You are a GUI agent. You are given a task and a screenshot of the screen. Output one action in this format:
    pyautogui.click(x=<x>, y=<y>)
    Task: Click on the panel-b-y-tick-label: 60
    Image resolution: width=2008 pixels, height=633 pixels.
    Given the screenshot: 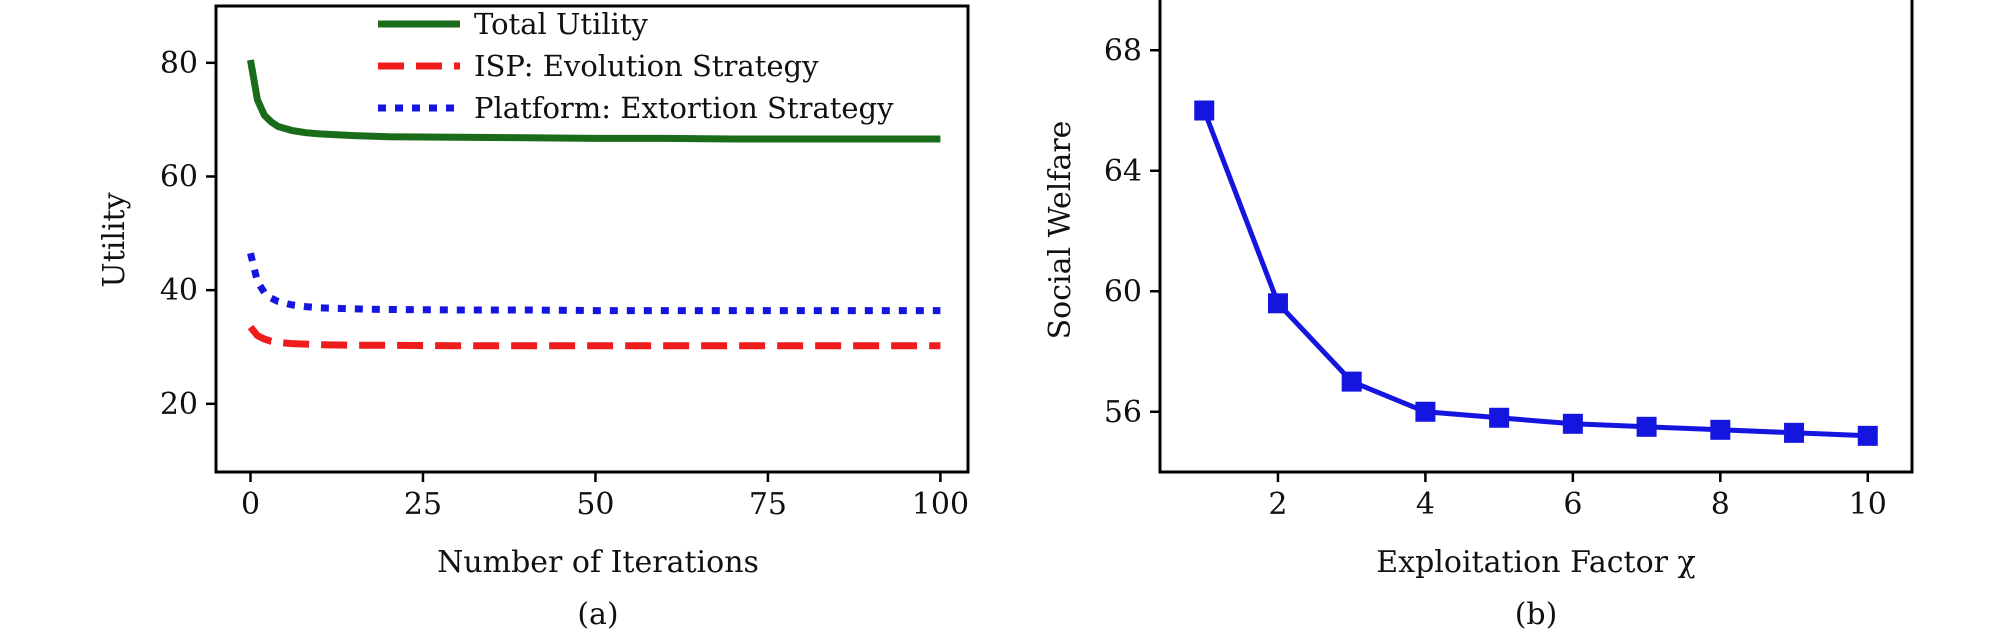 What is the action you would take?
    pyautogui.click(x=1123, y=291)
    